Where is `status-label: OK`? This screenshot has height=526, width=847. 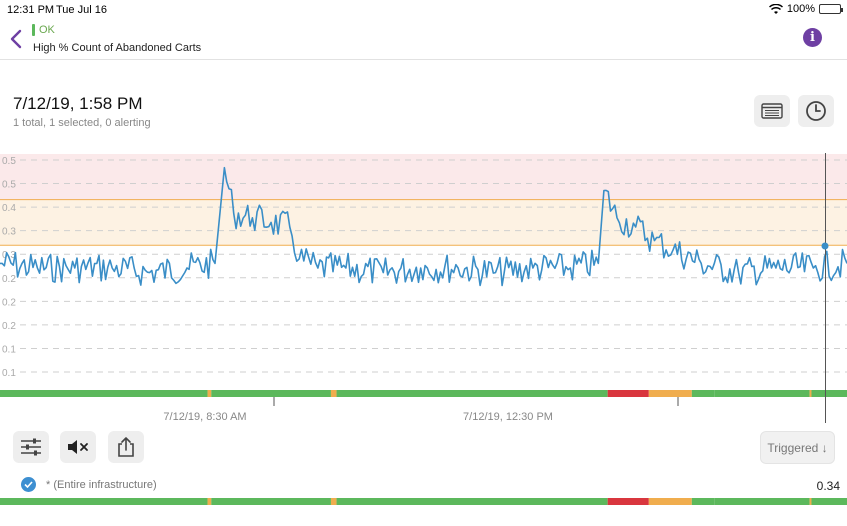 status-label: OK is located at coordinates (47, 30).